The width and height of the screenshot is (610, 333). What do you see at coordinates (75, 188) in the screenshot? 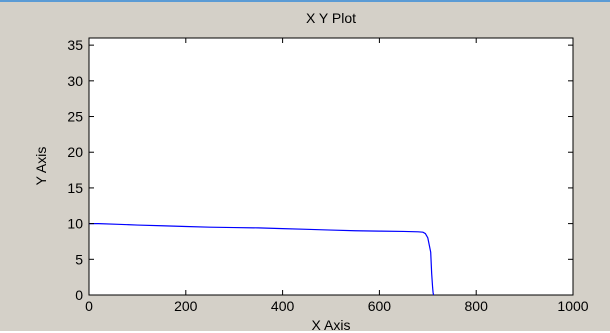
I see `y-tick-label: 15` at bounding box center [75, 188].